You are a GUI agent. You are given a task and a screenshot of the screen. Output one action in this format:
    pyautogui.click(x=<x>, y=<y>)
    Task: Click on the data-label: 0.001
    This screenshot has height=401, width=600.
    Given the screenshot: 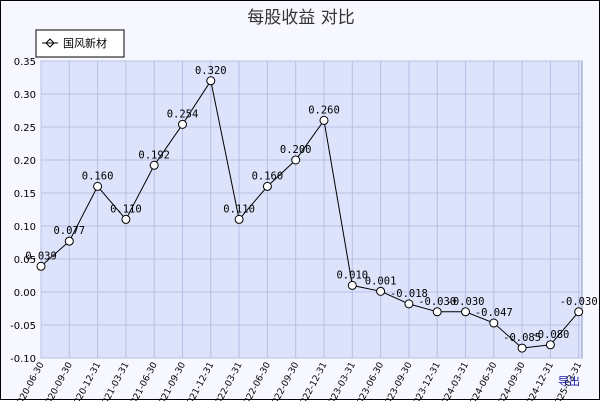 What is the action you would take?
    pyautogui.click(x=381, y=281)
    